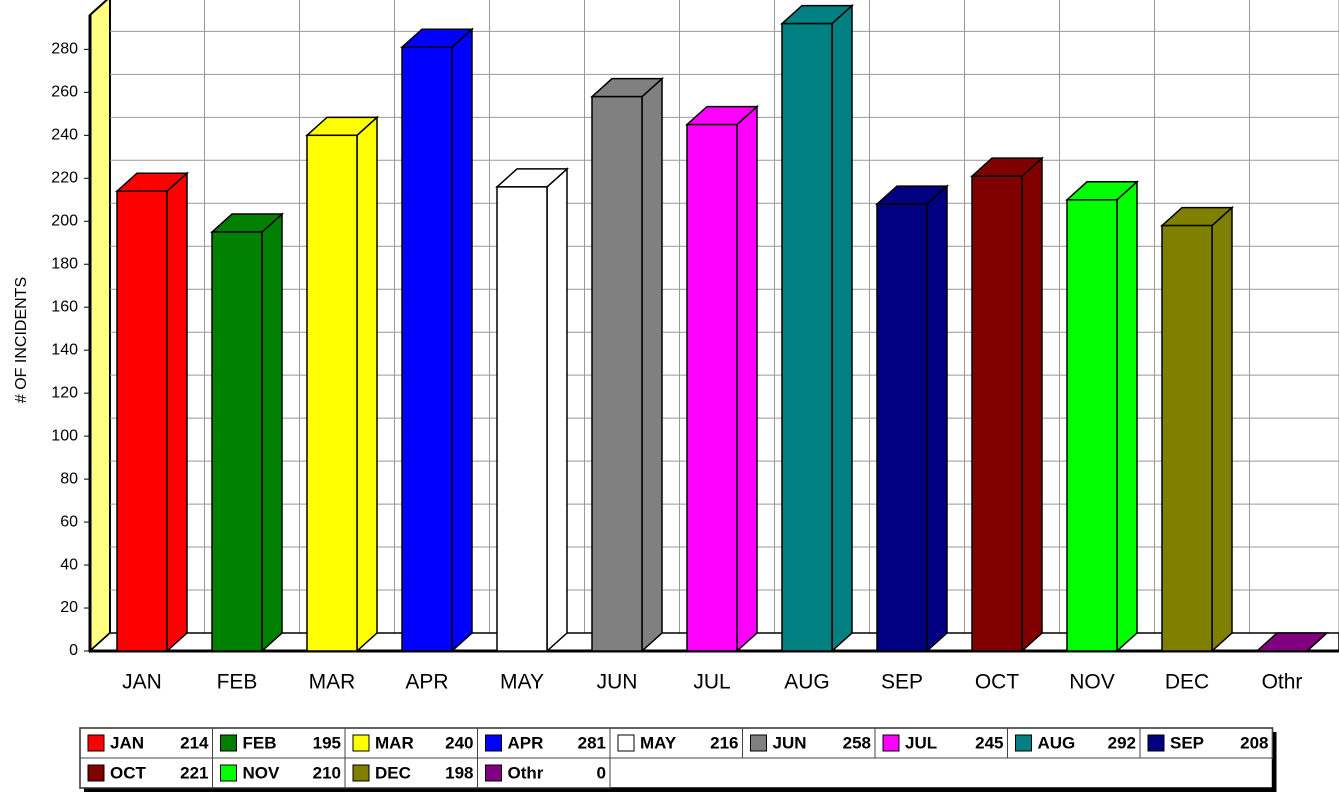  What do you see at coordinates (237, 682) in the screenshot?
I see `x-tick-label: FEB` at bounding box center [237, 682].